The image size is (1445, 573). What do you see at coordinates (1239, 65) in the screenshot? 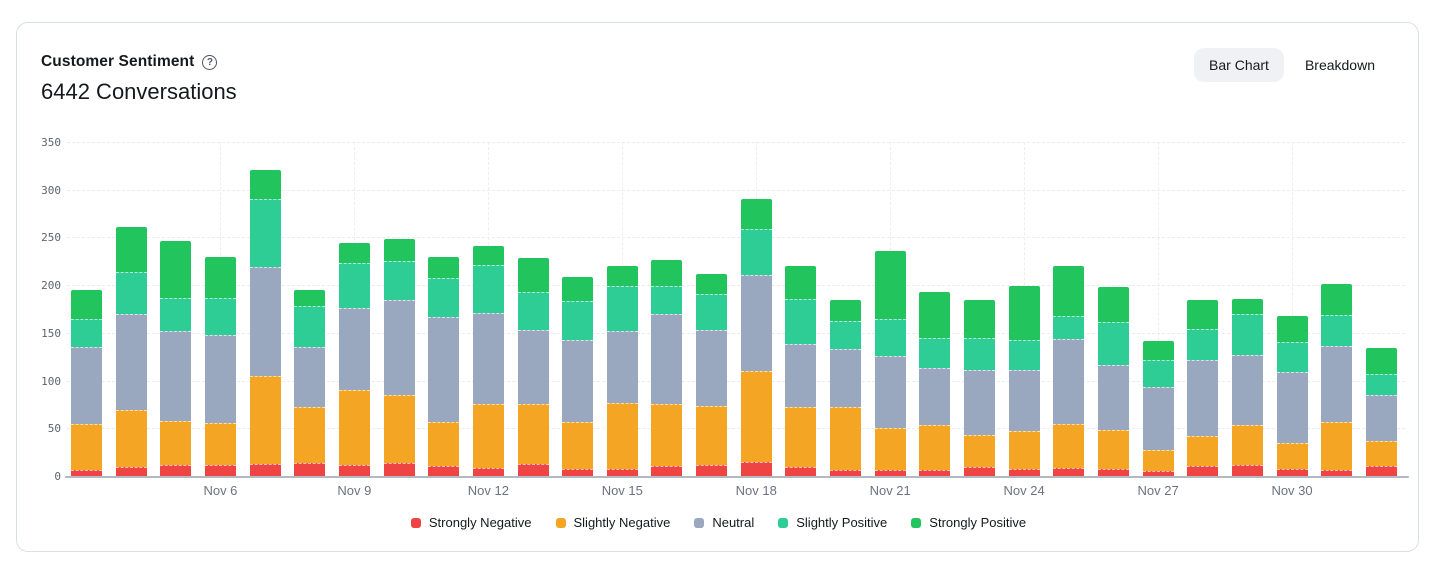
I see `bar-chart-button: Bar Chart` at bounding box center [1239, 65].